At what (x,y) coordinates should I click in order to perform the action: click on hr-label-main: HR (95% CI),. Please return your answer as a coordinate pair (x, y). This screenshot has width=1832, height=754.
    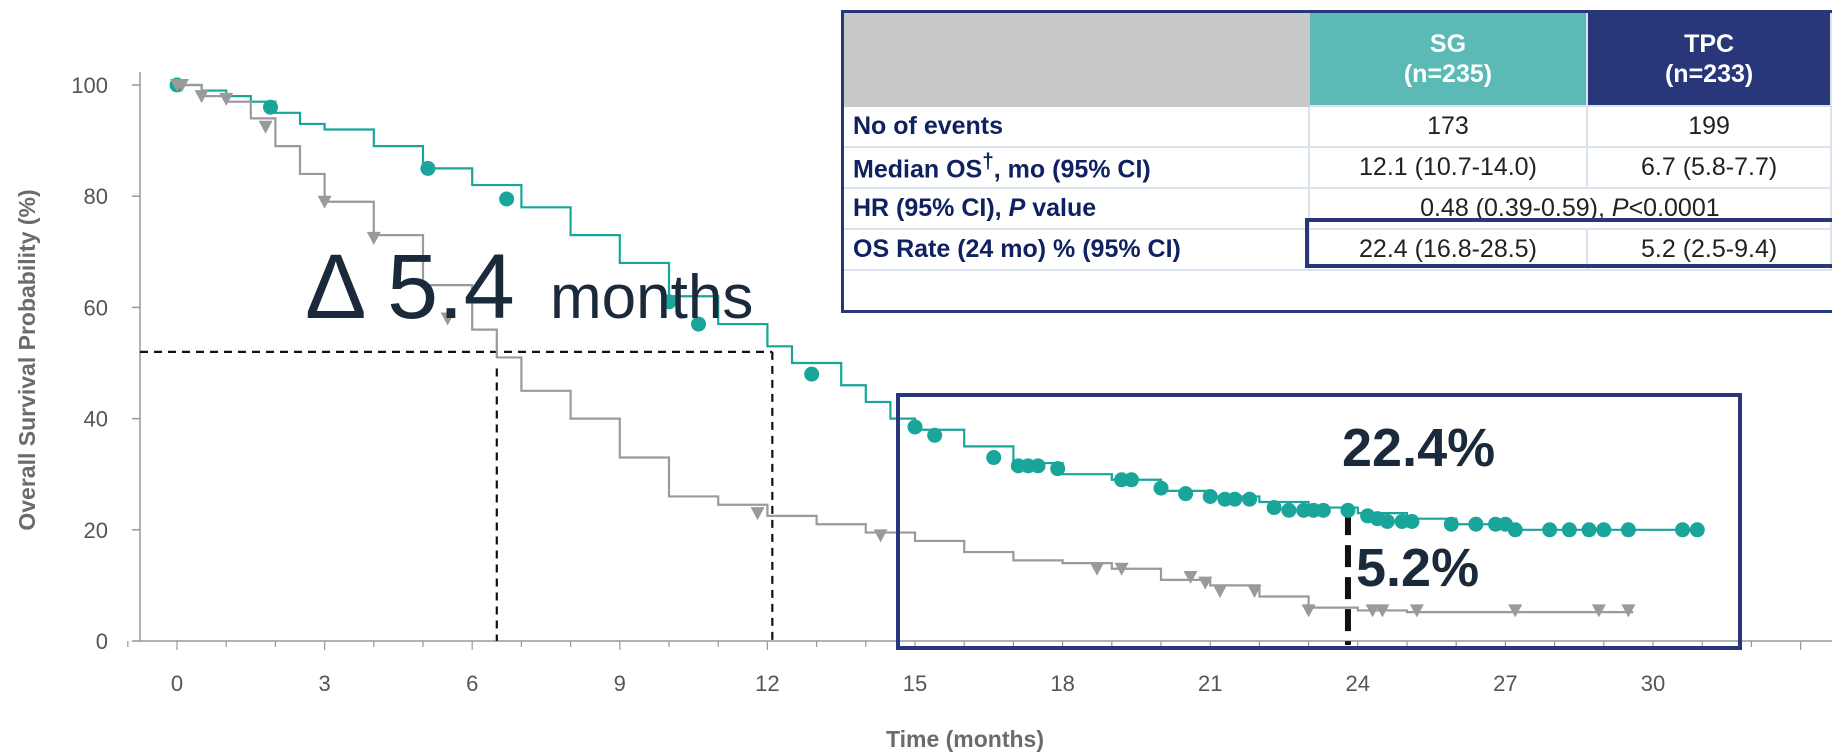
    Looking at the image, I should click on (931, 208).